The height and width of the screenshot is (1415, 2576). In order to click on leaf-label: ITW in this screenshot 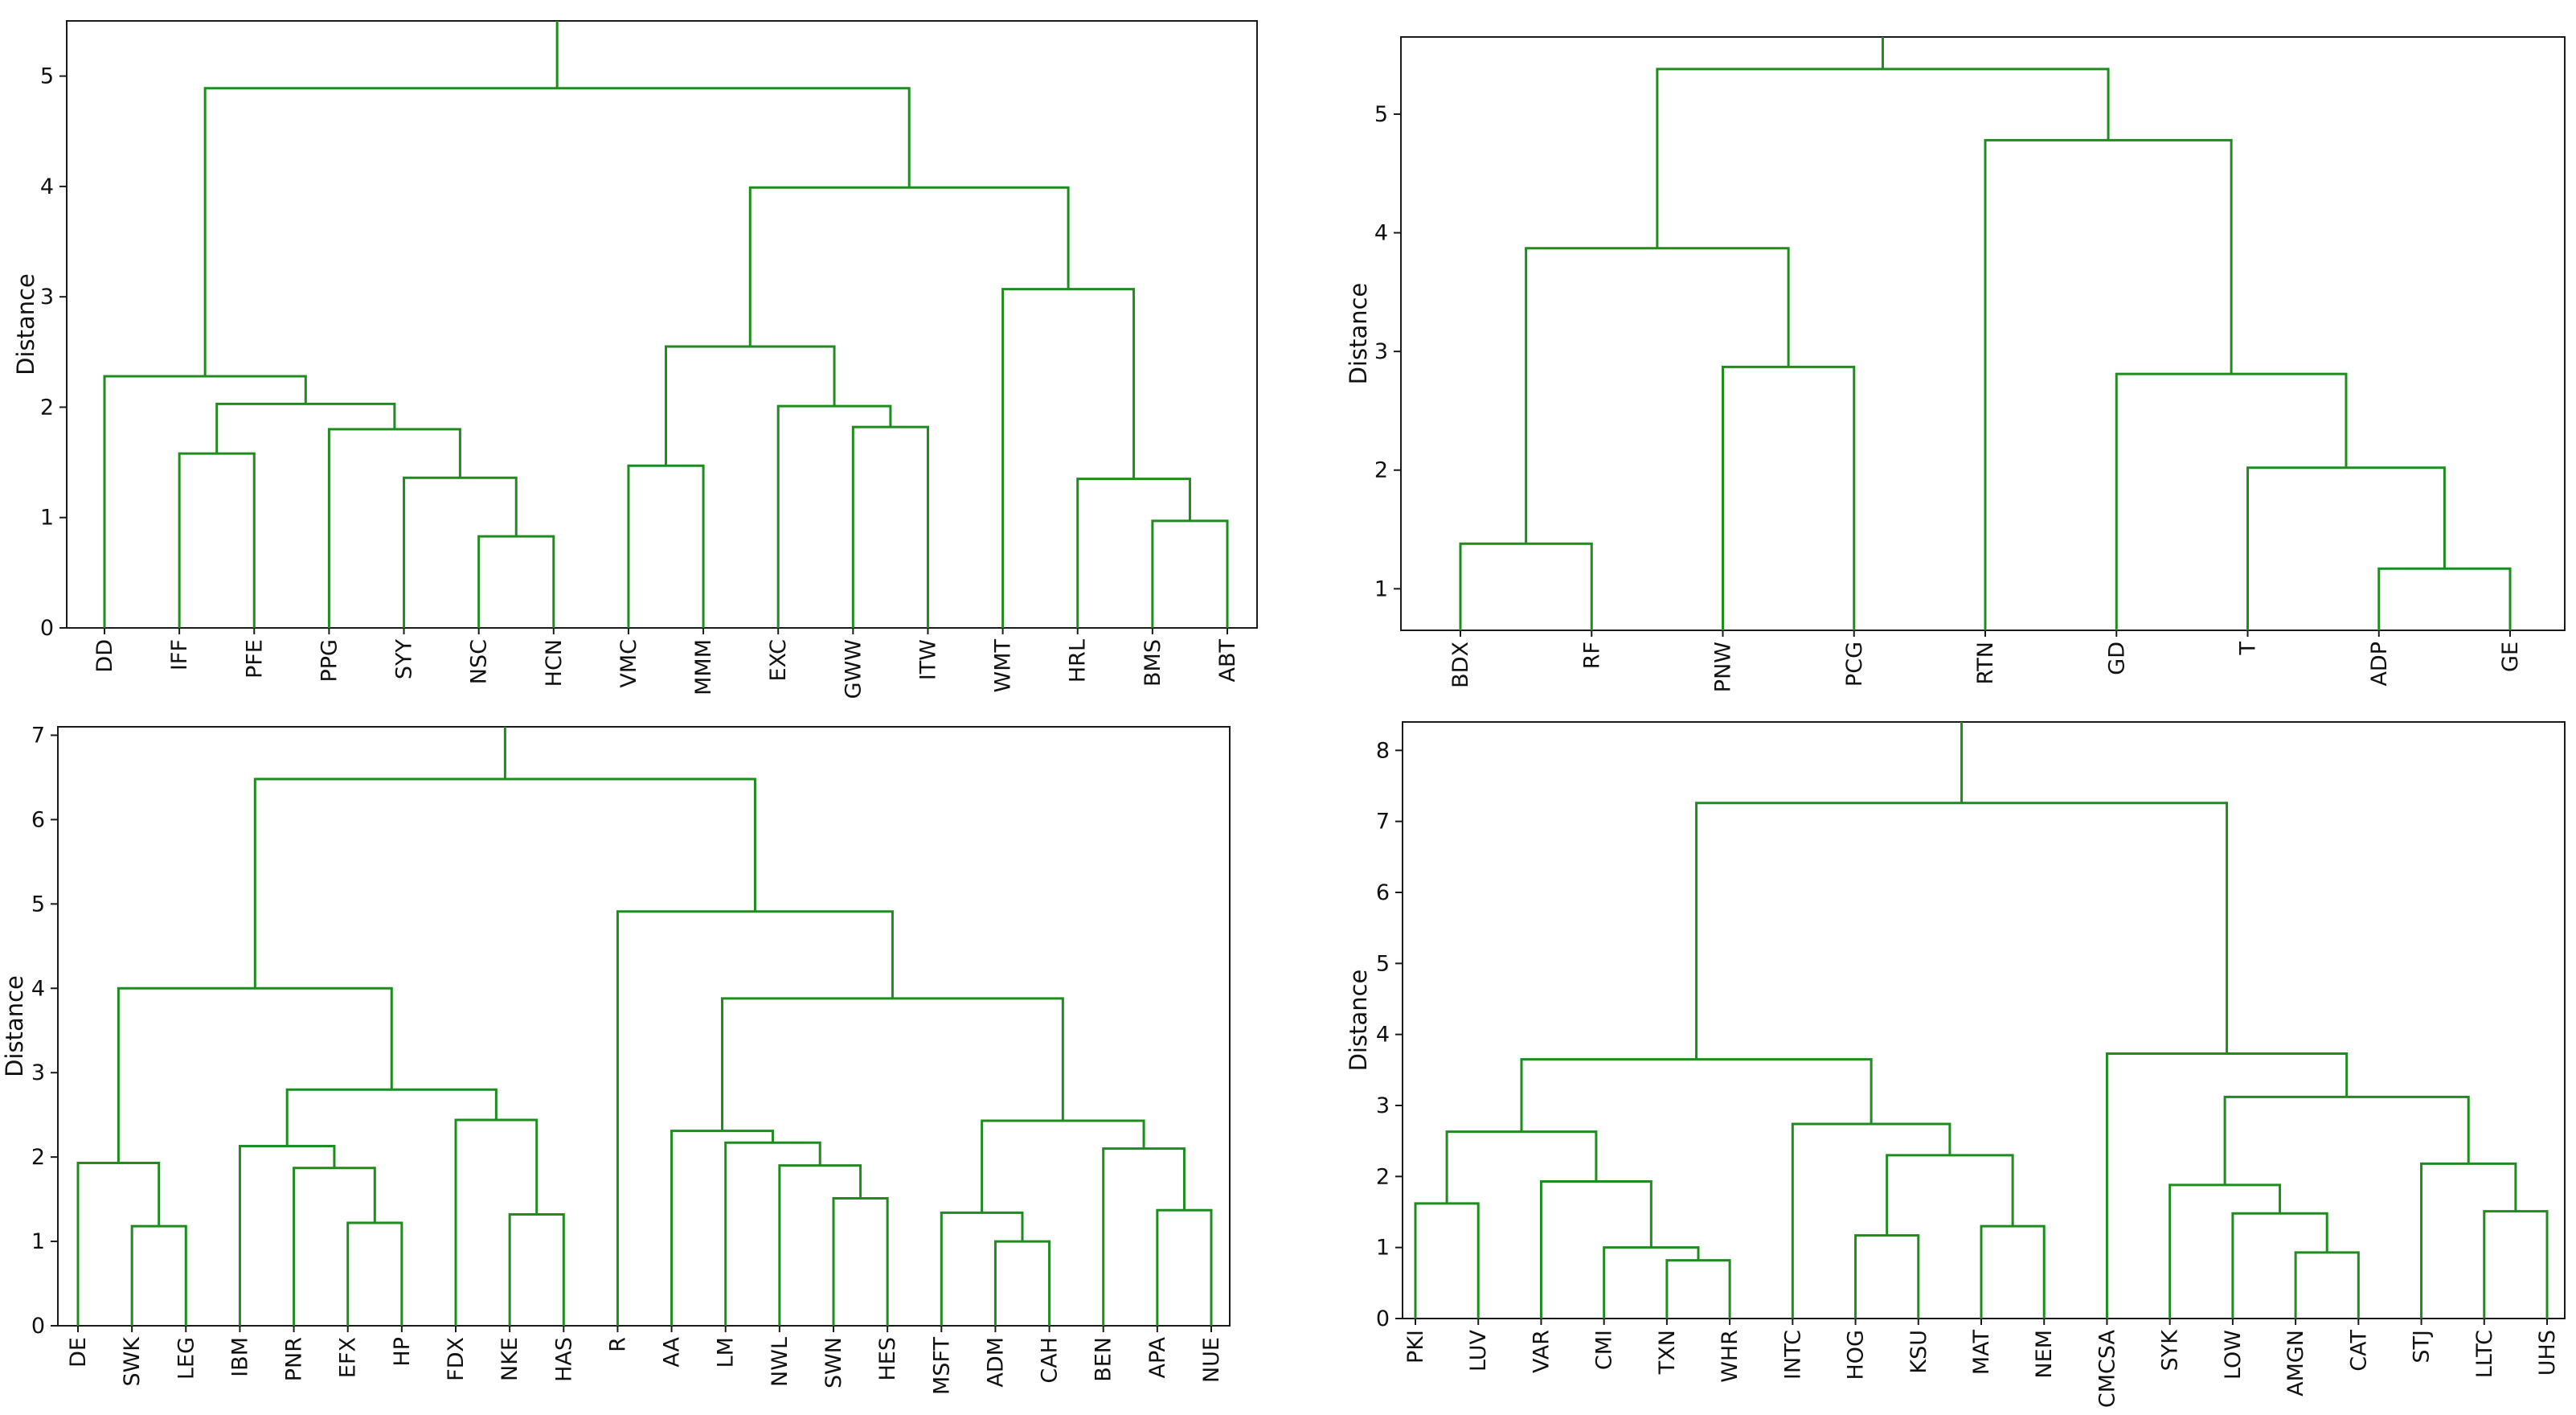, I will do `click(927, 659)`.